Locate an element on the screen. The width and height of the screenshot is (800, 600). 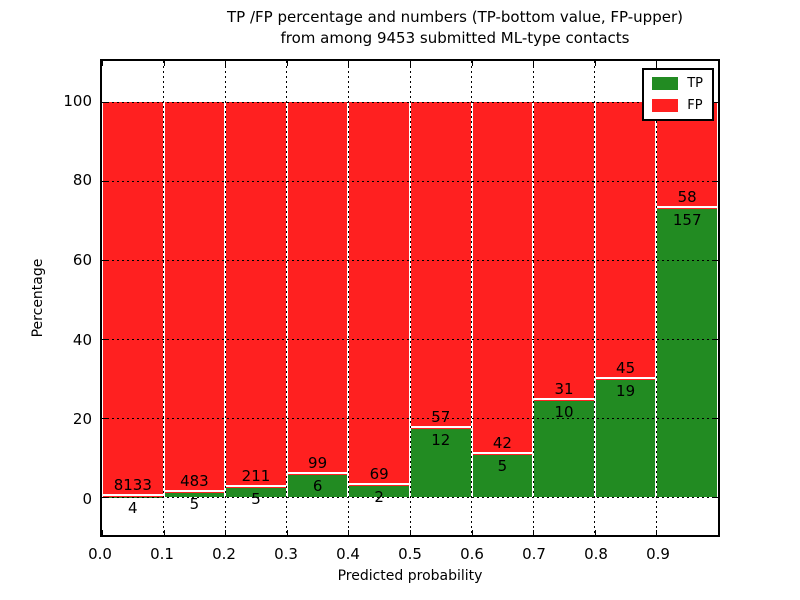
legend: TP FP is located at coordinates (678, 94).